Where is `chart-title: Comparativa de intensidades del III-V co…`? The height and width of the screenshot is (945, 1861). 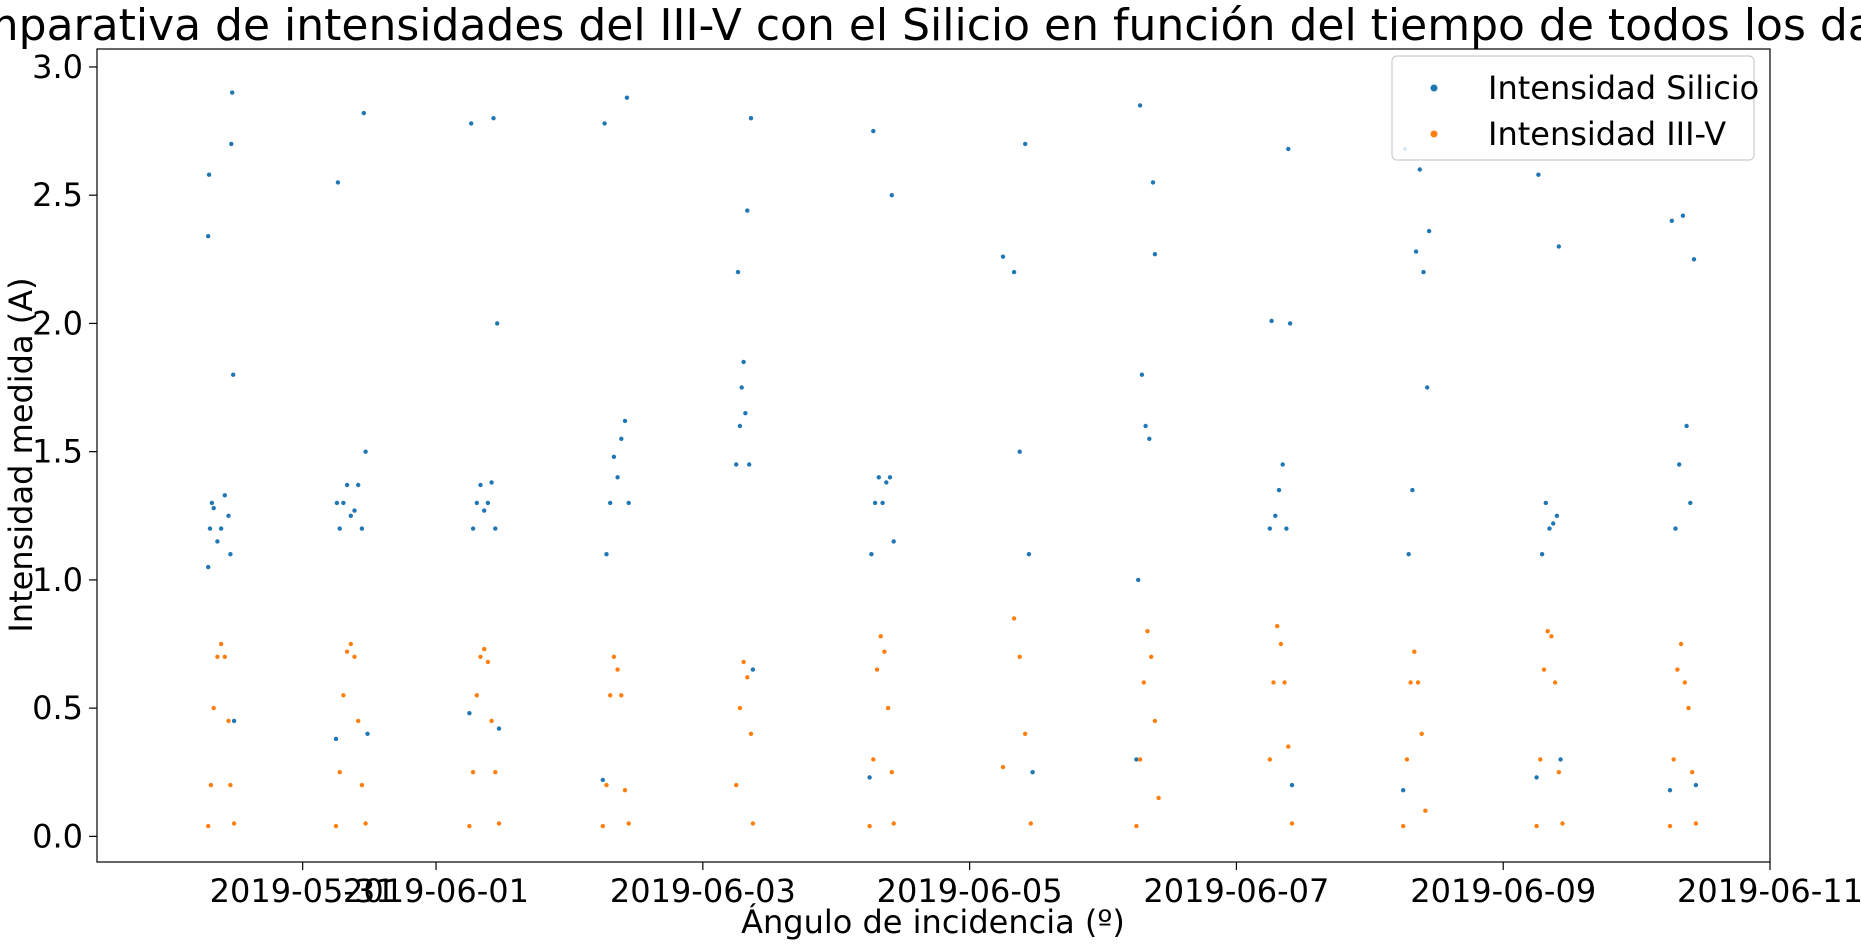
chart-title: Comparativa de intensidades del III-V co… is located at coordinates (930, 25).